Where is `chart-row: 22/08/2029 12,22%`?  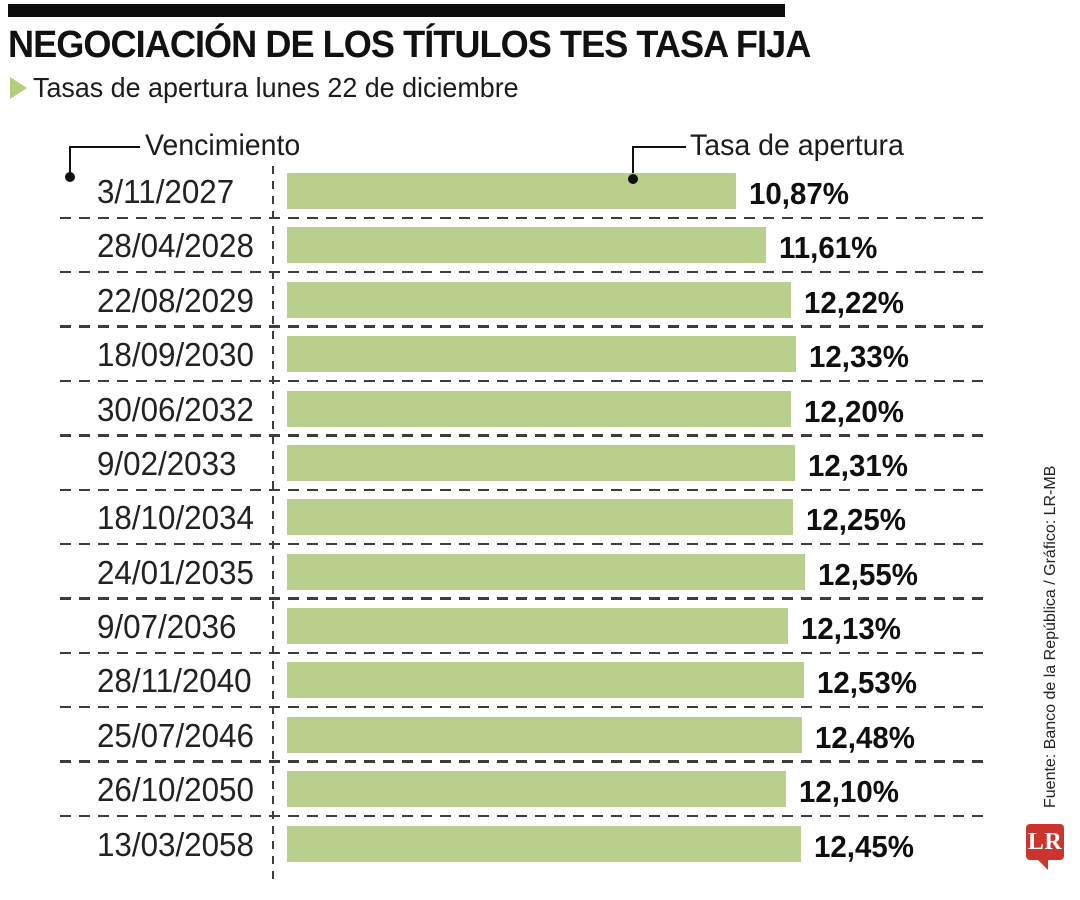
chart-row: 22/08/2029 12,22% is located at coordinates (505, 300).